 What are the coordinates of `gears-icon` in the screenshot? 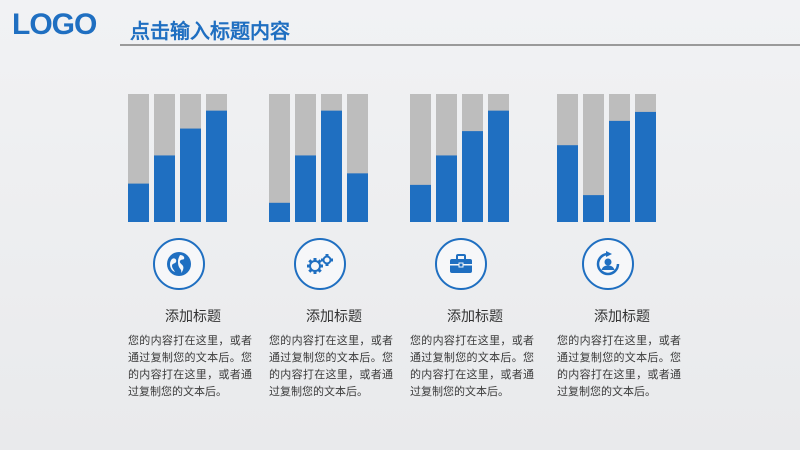 It's located at (320, 264).